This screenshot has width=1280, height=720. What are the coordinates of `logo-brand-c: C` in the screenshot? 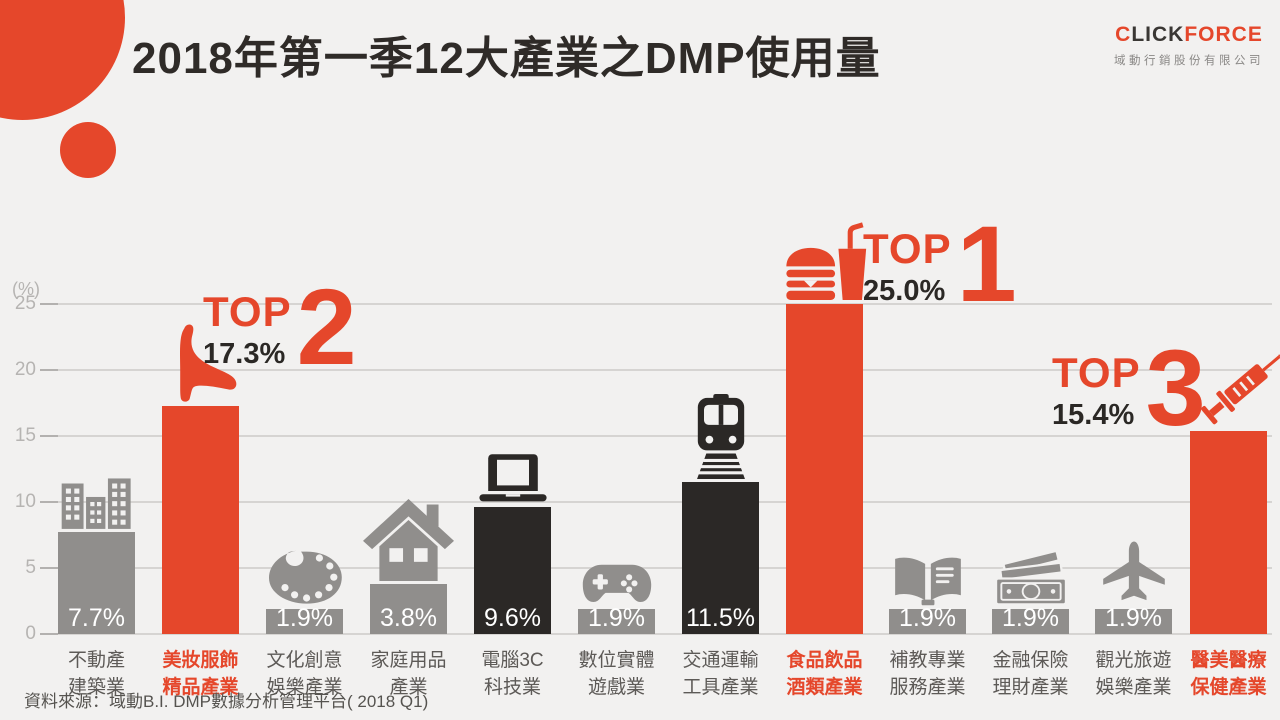 It's located at (1123, 34).